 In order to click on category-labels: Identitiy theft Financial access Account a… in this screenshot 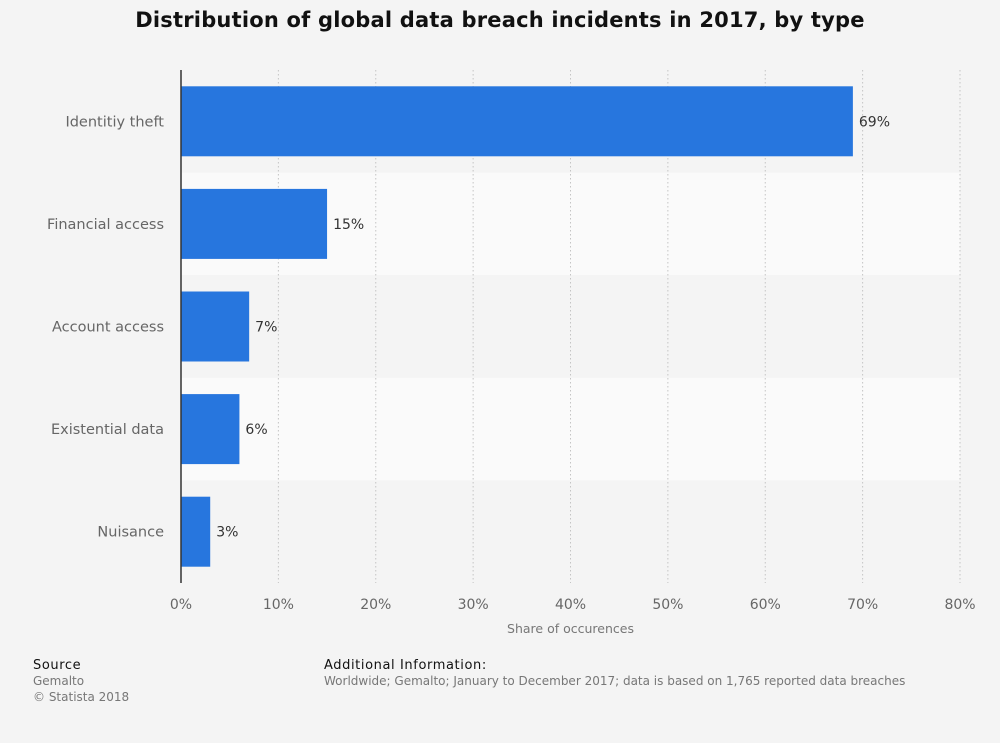, I will do `click(105, 327)`.